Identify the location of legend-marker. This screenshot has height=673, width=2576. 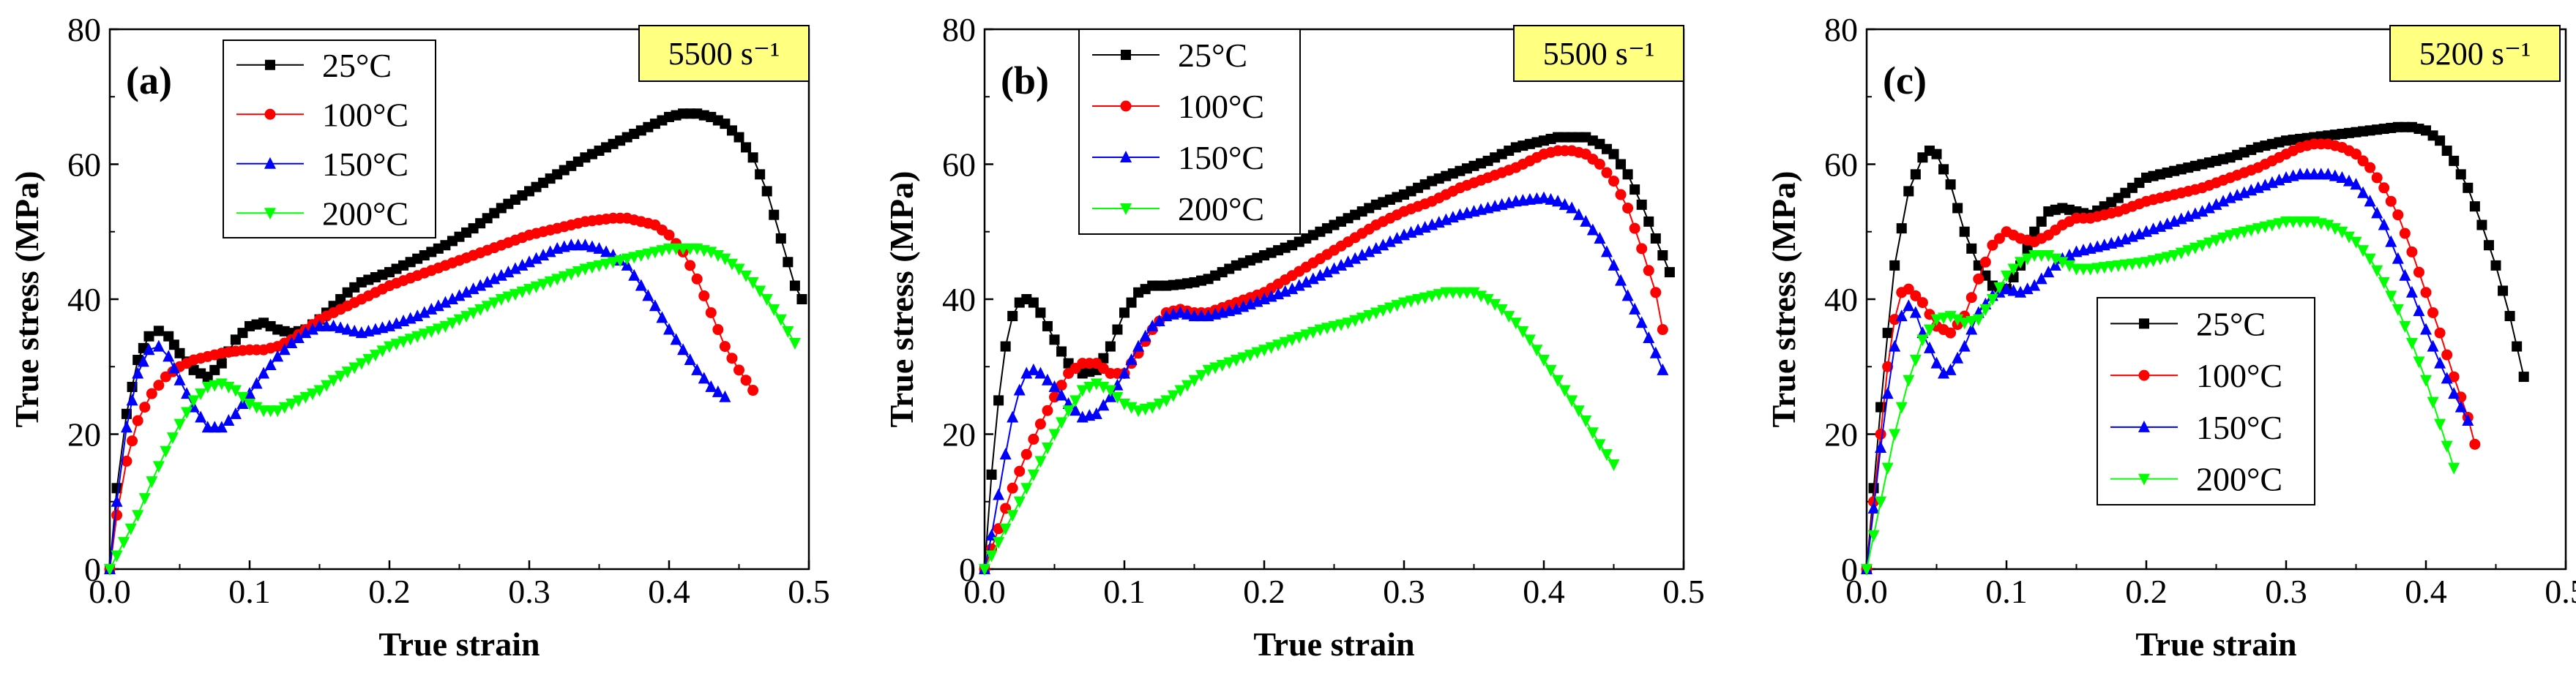
(270, 114).